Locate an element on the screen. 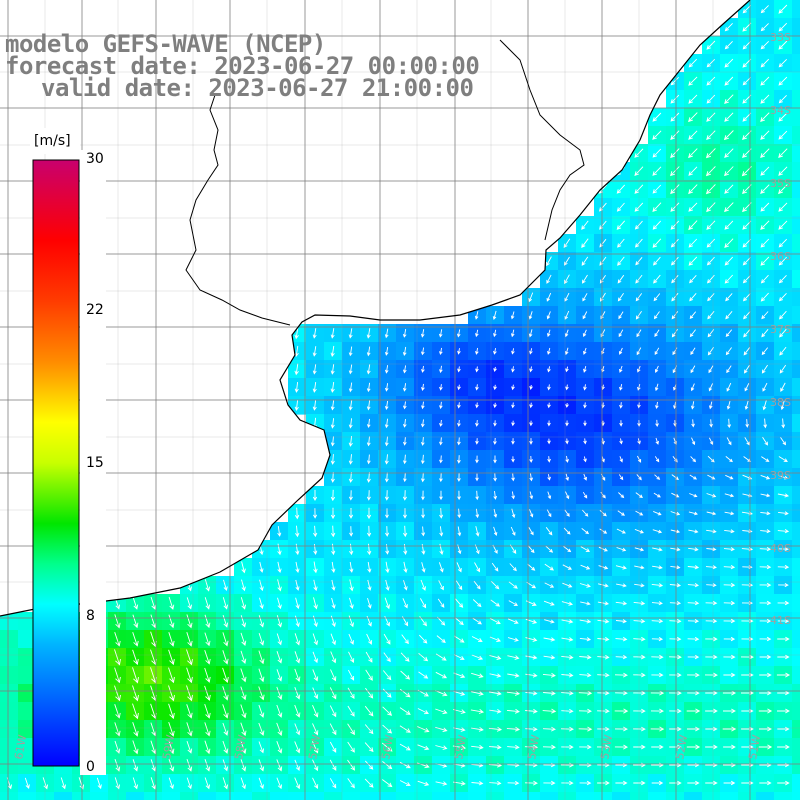  latitude-label: 39S is located at coordinates (780, 475).